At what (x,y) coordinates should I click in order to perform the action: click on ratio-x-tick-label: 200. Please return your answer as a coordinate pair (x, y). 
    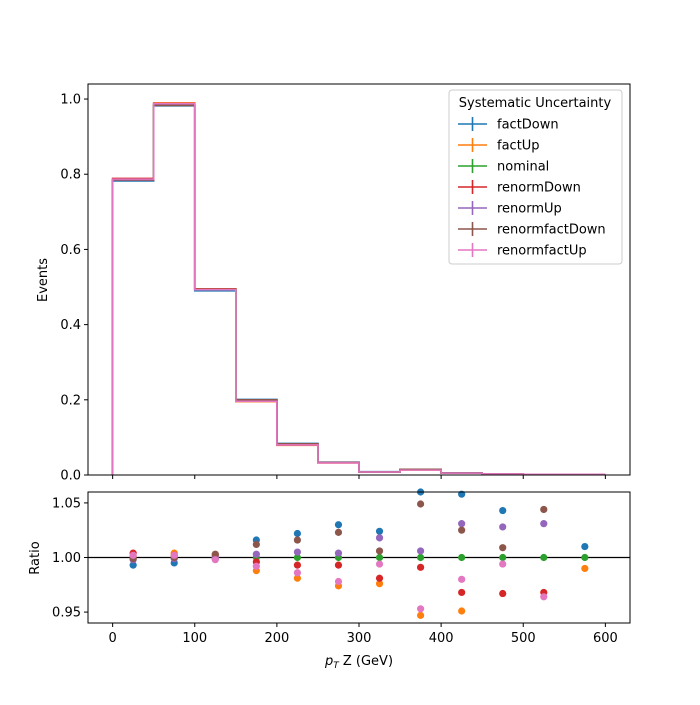
    Looking at the image, I should click on (276, 638).